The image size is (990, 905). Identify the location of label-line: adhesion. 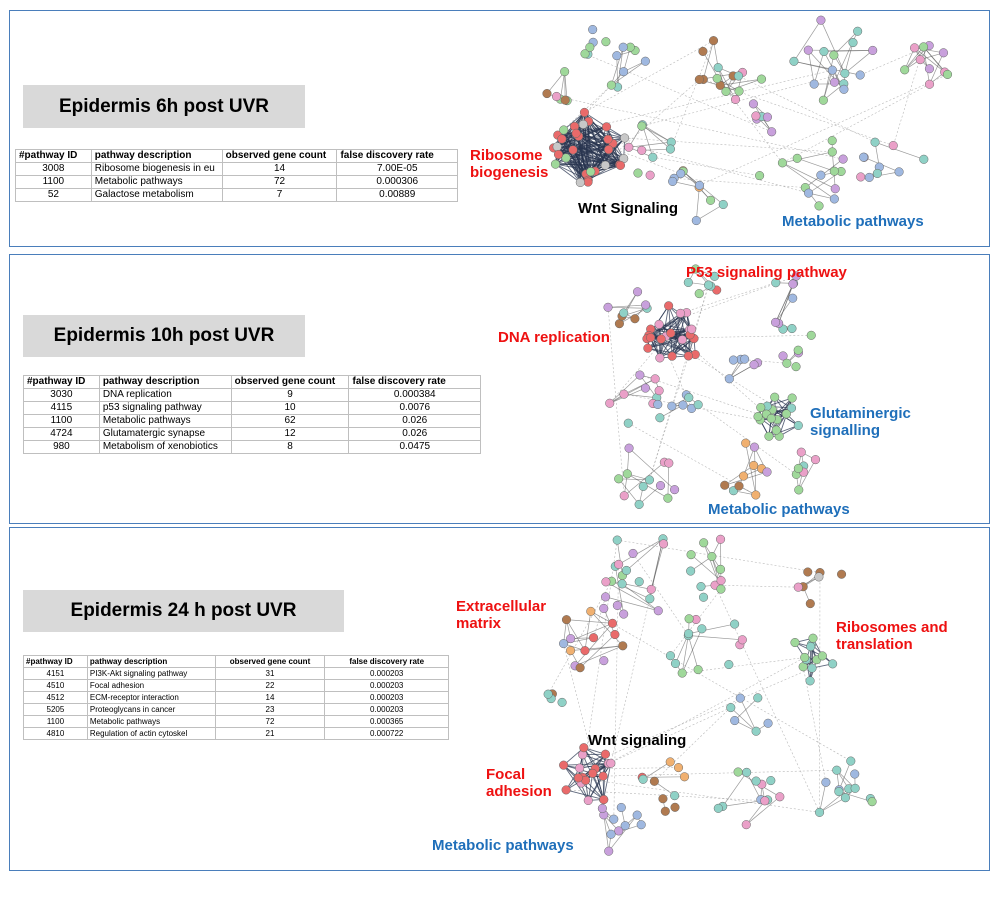
(519, 791).